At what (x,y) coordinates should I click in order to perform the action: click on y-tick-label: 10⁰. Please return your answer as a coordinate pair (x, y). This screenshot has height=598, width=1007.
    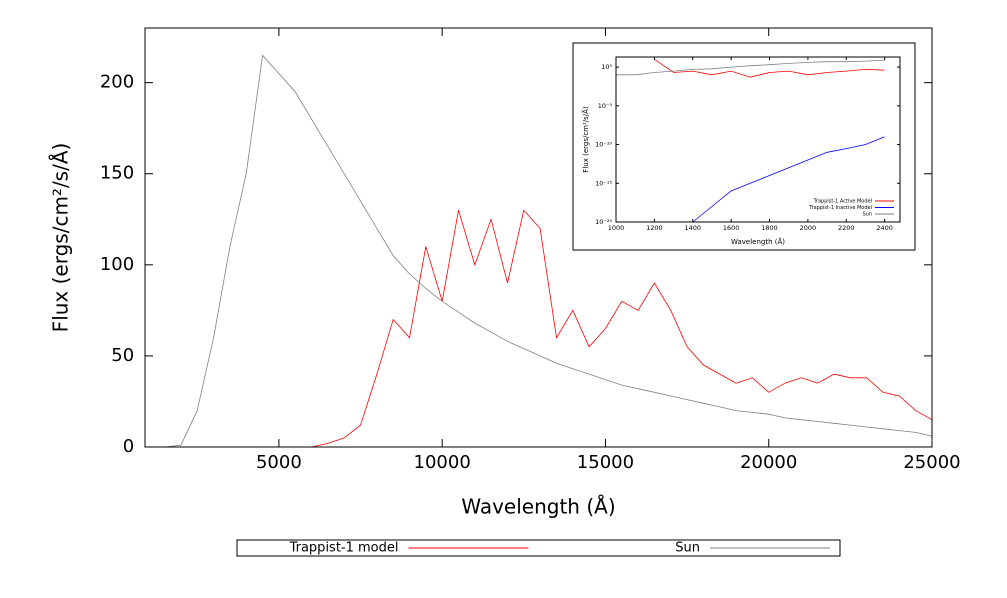
    Looking at the image, I should click on (606, 67).